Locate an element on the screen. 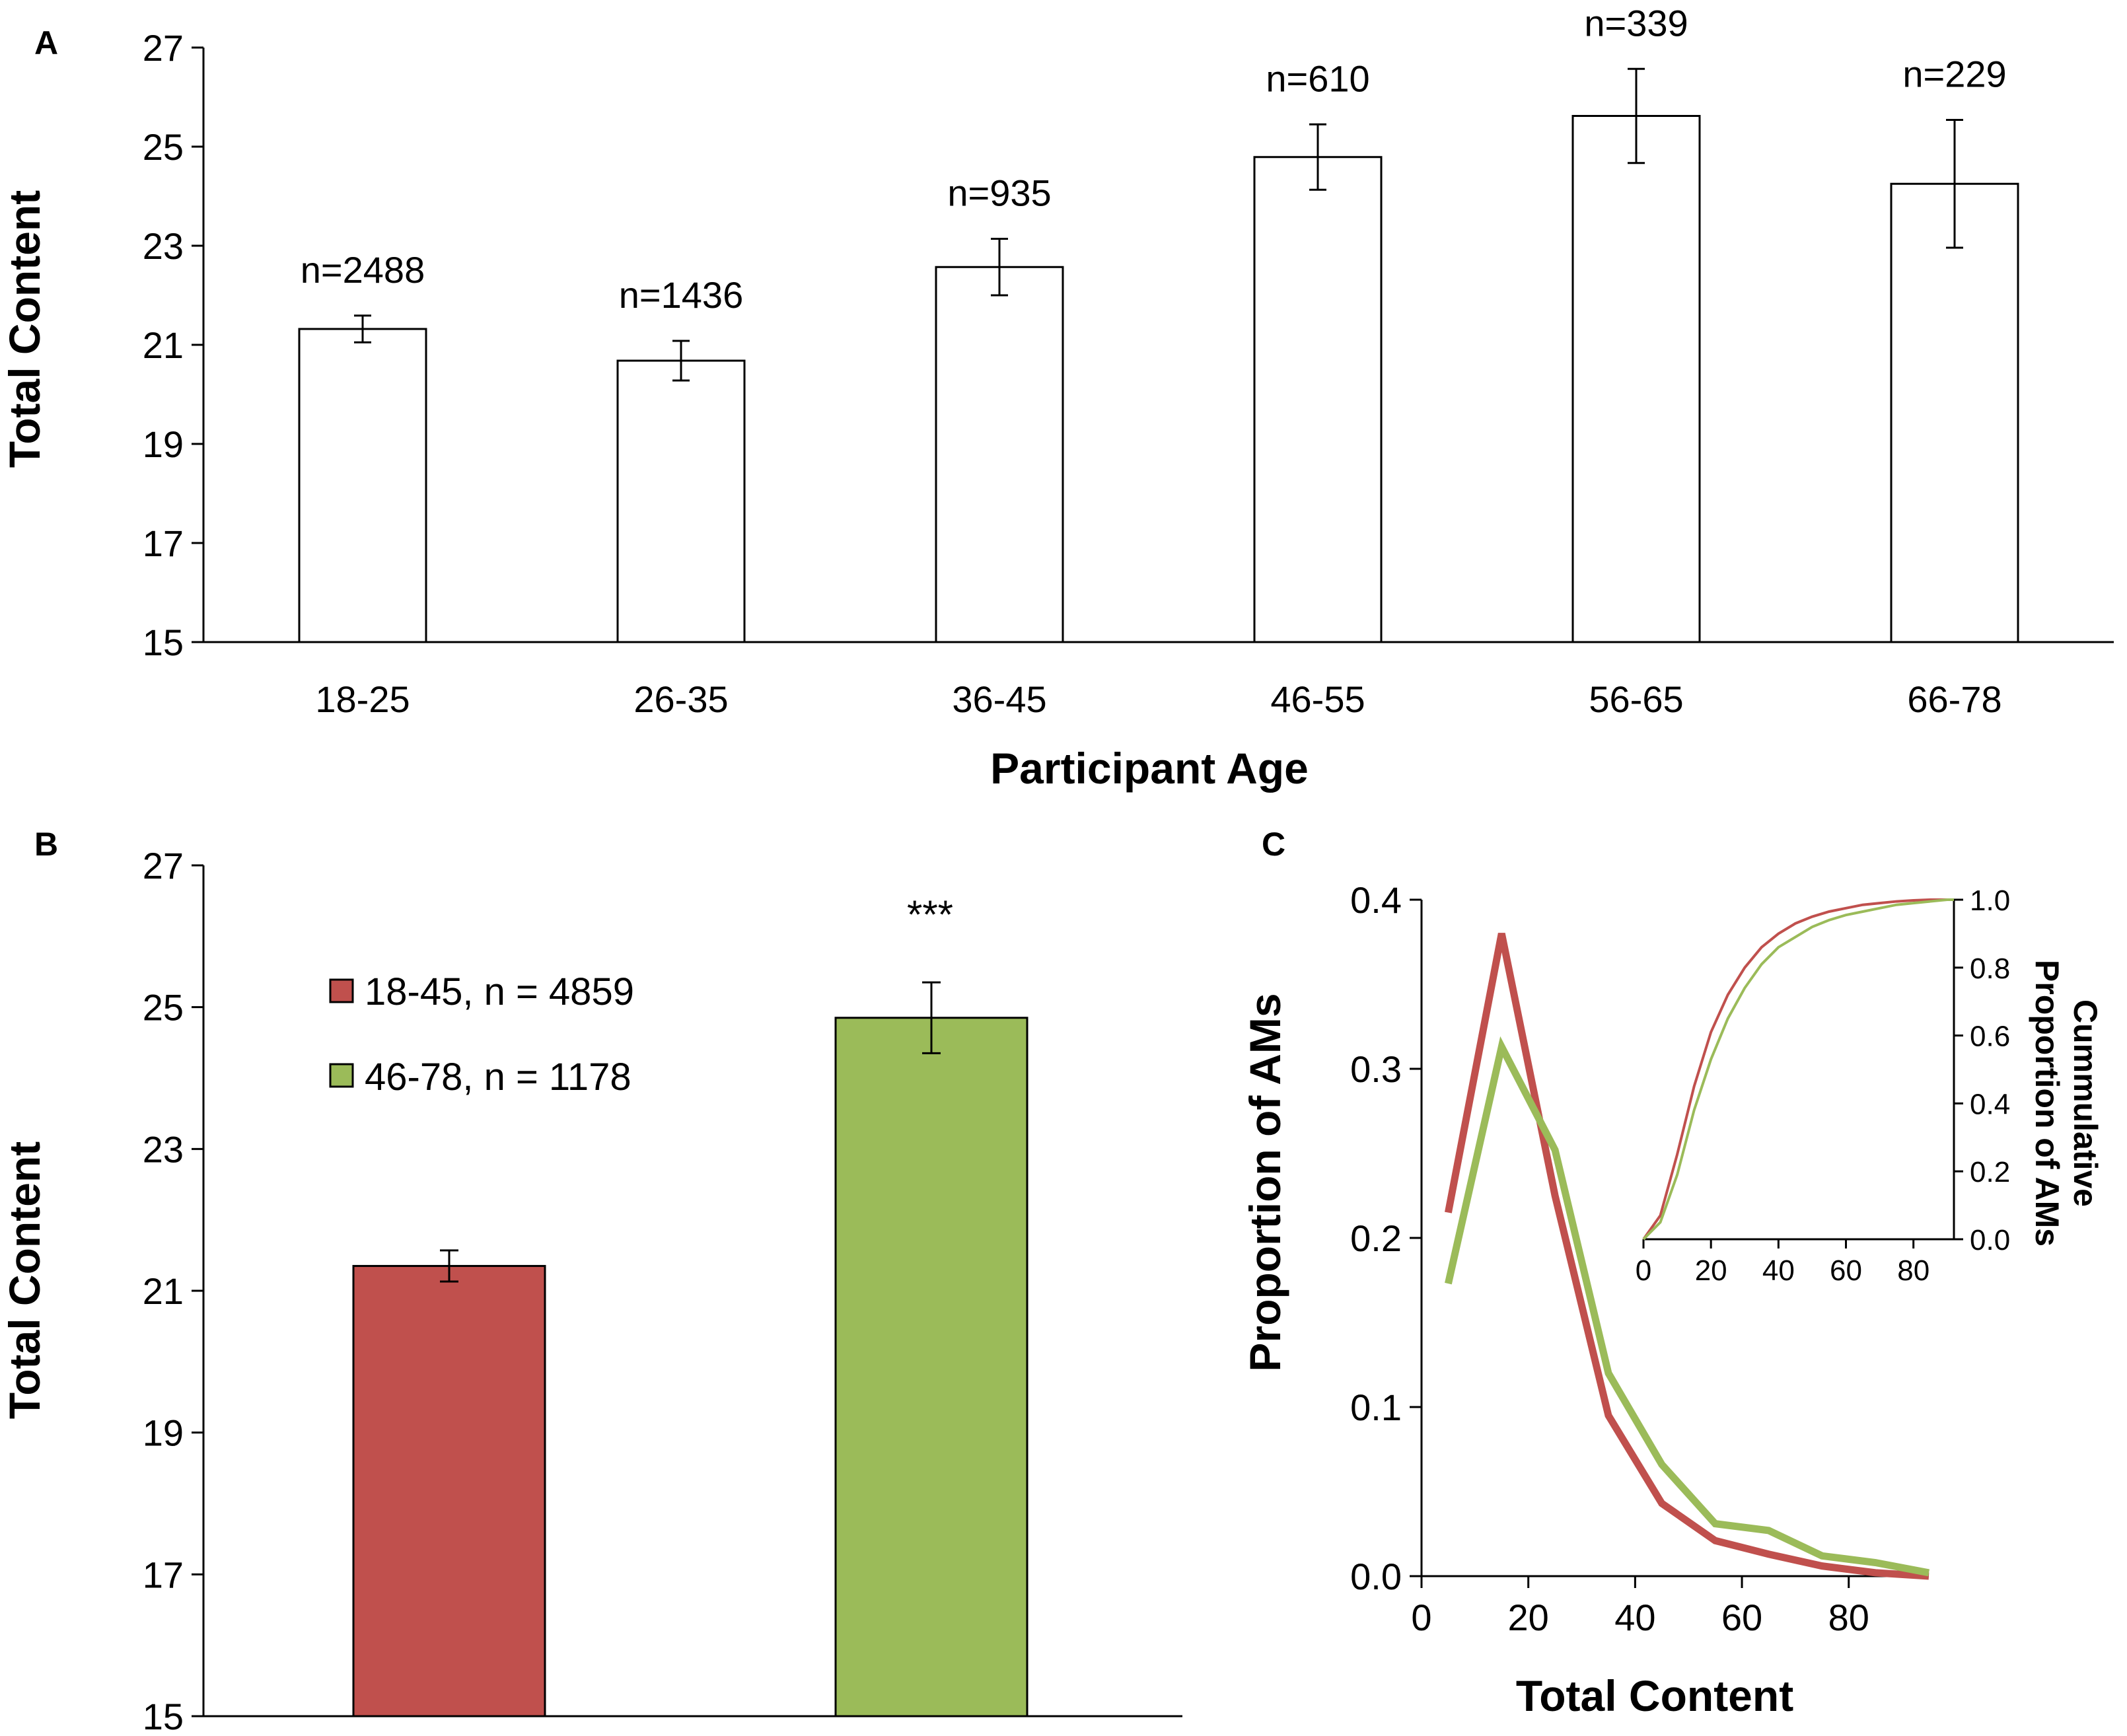 Image resolution: width=2127 pixels, height=1736 pixels. panel-a-y-tick-label: 25 is located at coordinates (164, 147).